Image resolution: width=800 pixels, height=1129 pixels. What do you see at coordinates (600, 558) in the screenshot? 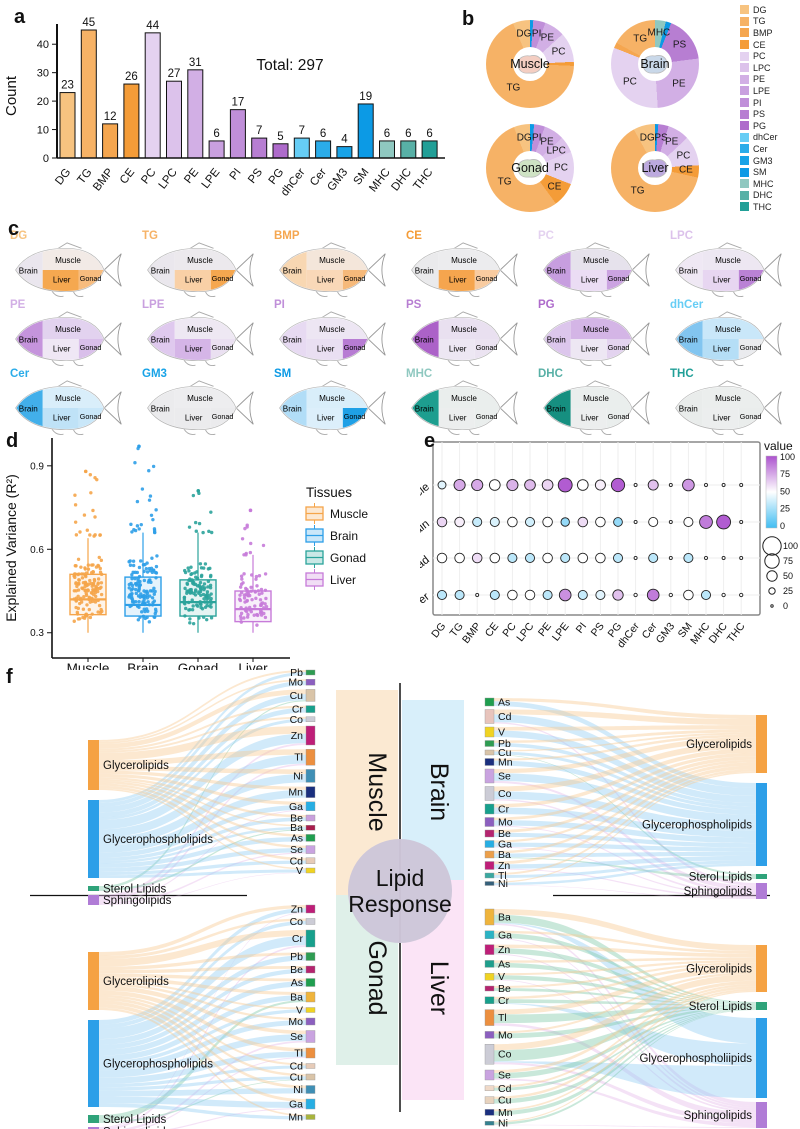
I see `bubble-gonad-PS` at bounding box center [600, 558].